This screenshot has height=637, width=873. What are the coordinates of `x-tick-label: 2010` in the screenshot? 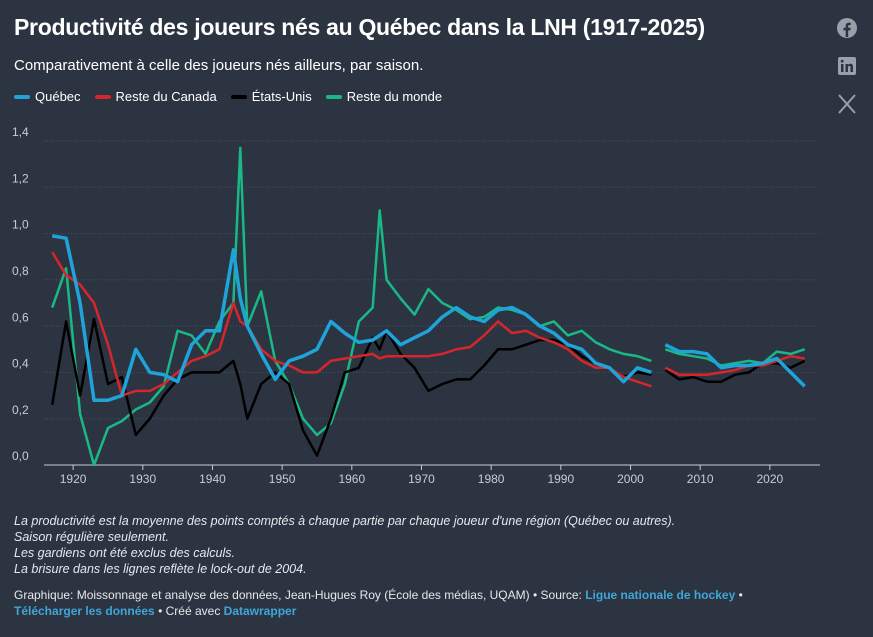 It's located at (700, 479).